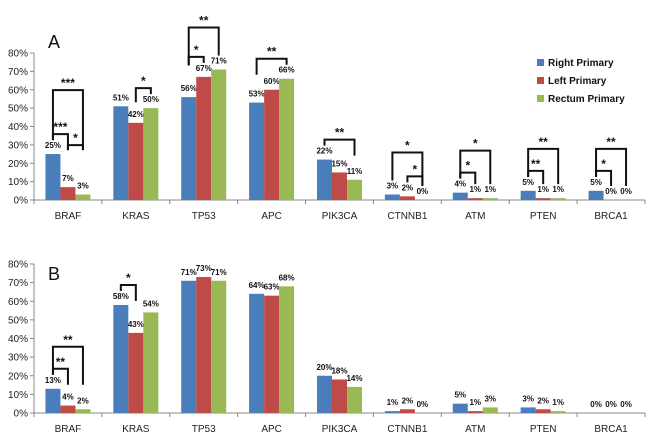  Describe the element at coordinates (121, 296) in the screenshot. I see `data-label: 58%` at that location.